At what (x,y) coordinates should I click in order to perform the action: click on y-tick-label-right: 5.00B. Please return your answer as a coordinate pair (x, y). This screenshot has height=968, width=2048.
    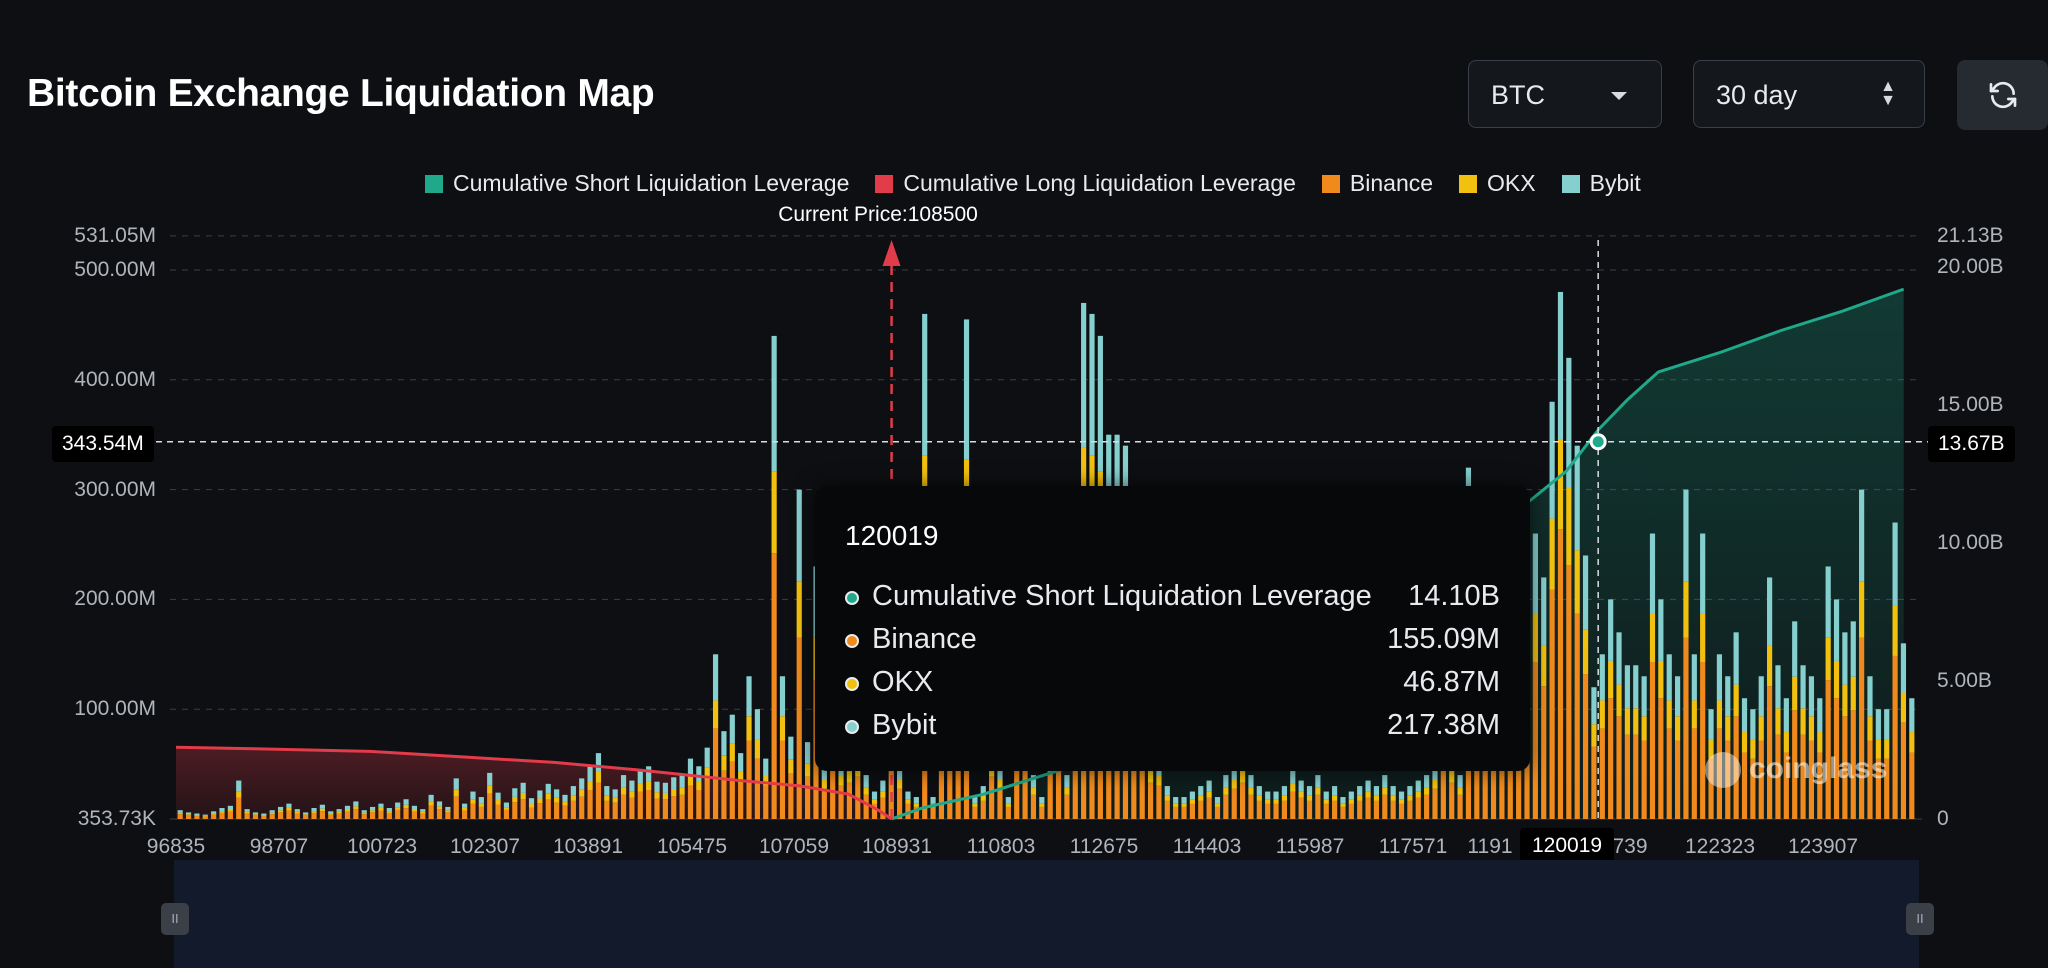
    Looking at the image, I should click on (1964, 680).